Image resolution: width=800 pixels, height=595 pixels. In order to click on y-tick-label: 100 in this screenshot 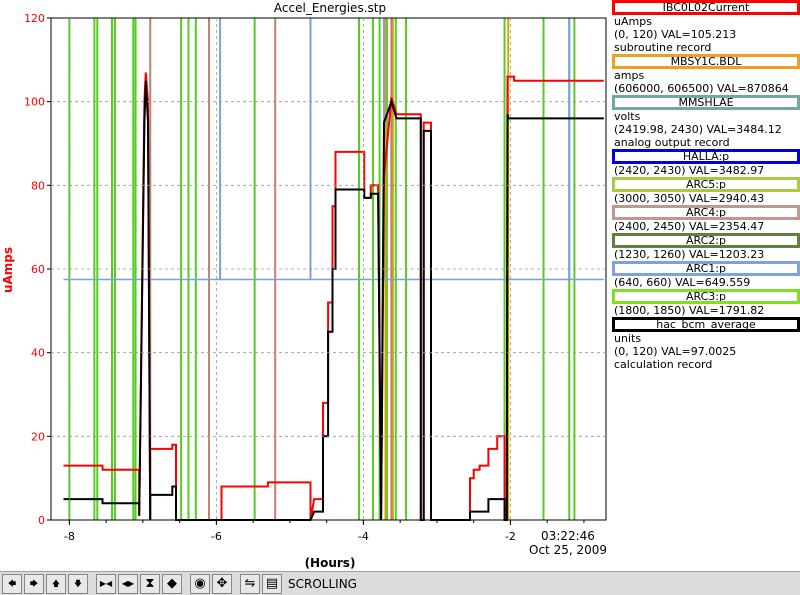, I will do `click(34, 102)`.